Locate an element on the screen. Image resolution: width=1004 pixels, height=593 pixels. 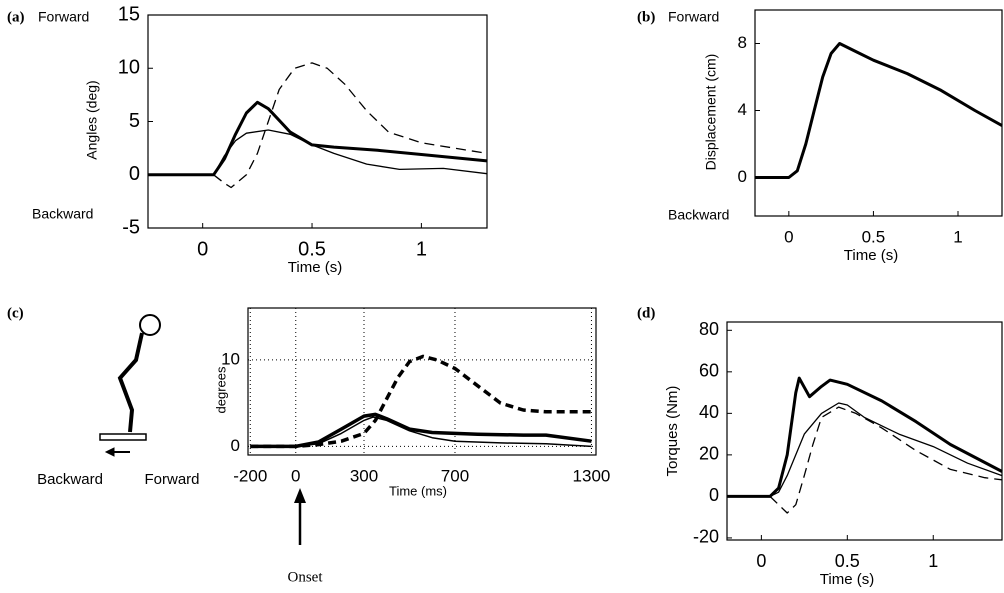
x-tick-label: 1300 is located at coordinates (592, 475).